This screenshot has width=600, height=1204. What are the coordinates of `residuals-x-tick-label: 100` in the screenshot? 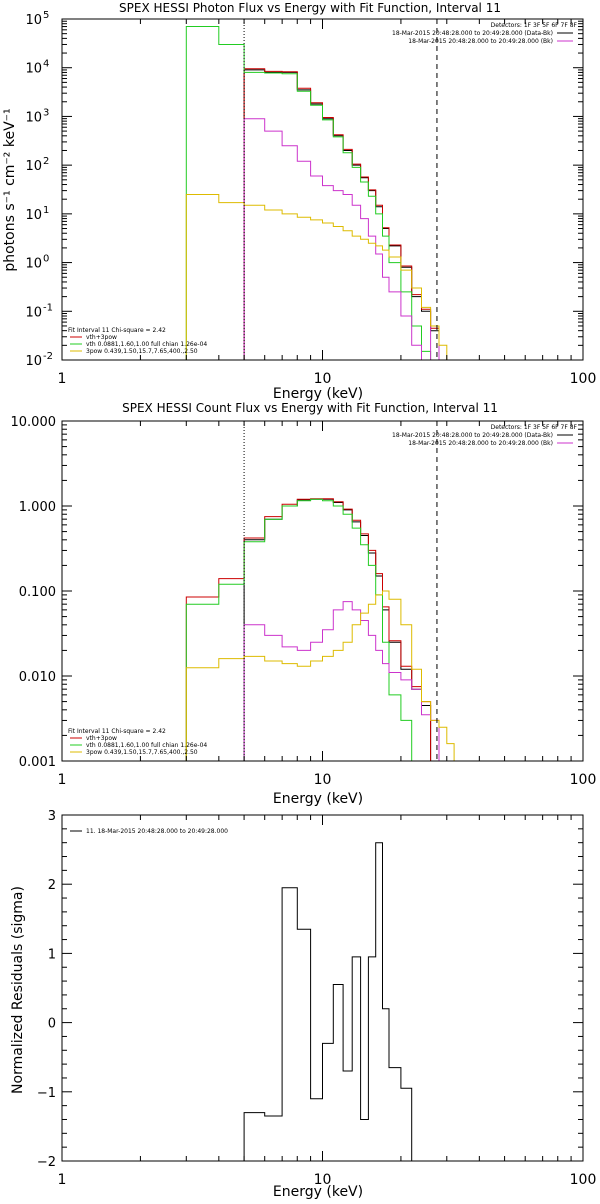 It's located at (583, 1180).